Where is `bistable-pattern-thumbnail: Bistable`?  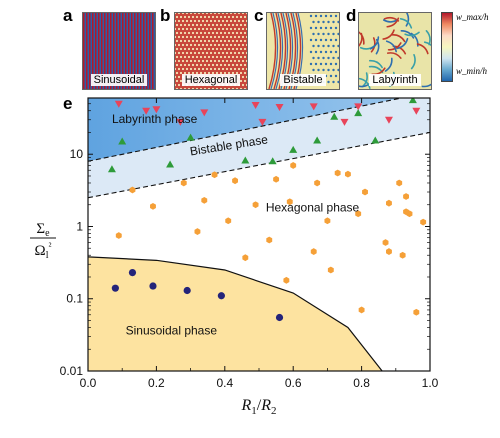 bistable-pattern-thumbnail: Bistable is located at coordinates (303, 51).